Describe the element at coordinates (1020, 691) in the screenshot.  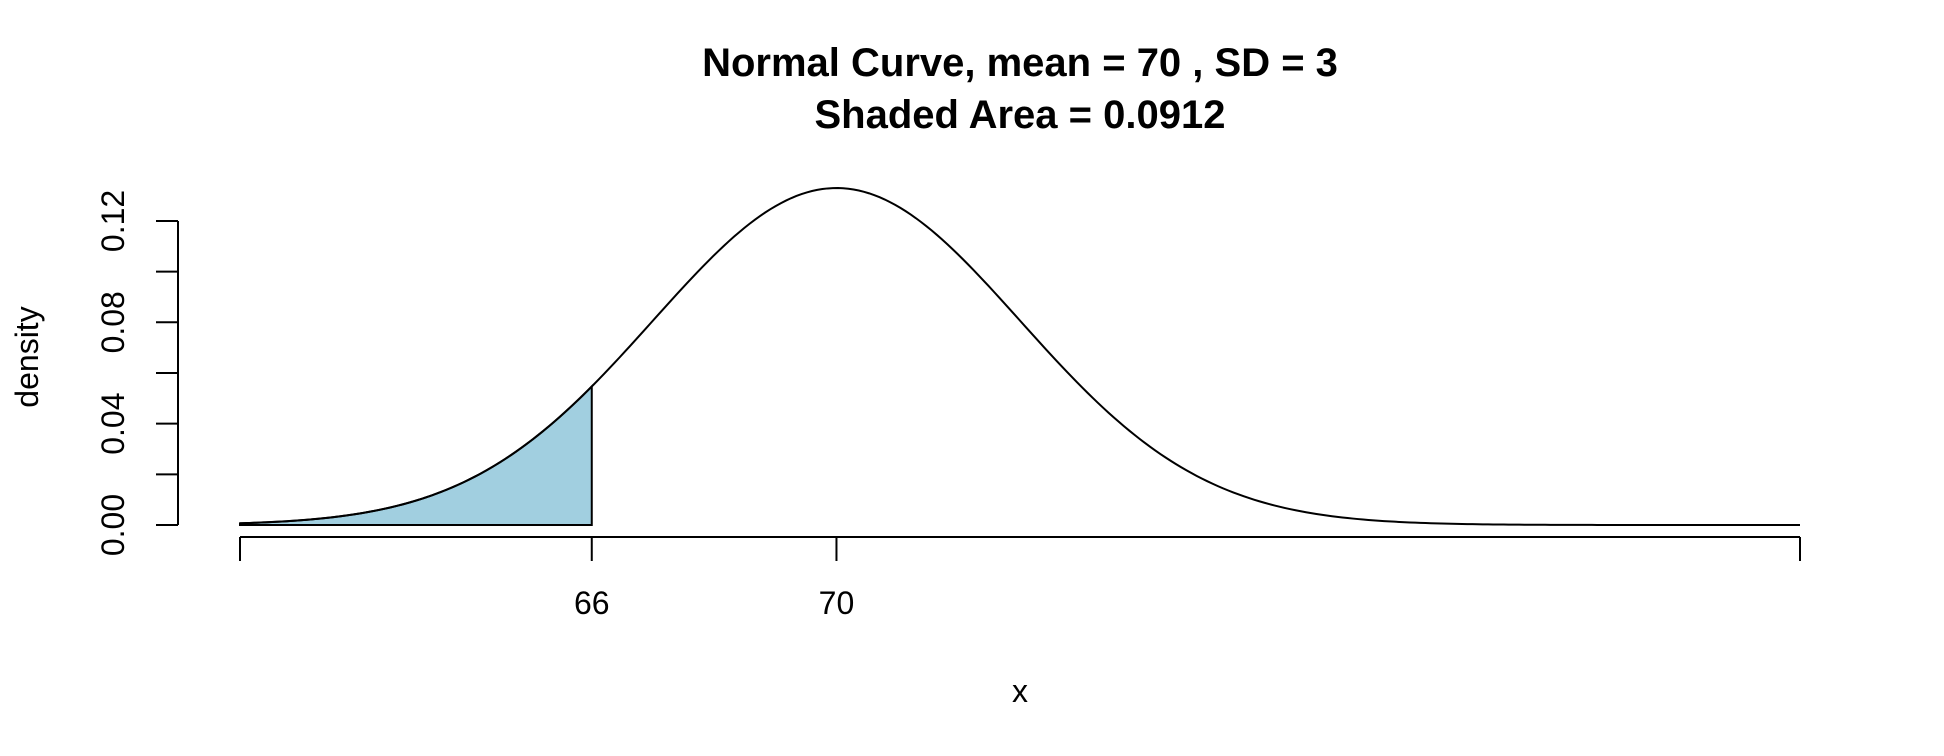
I see `x-axis-label: x` at that location.